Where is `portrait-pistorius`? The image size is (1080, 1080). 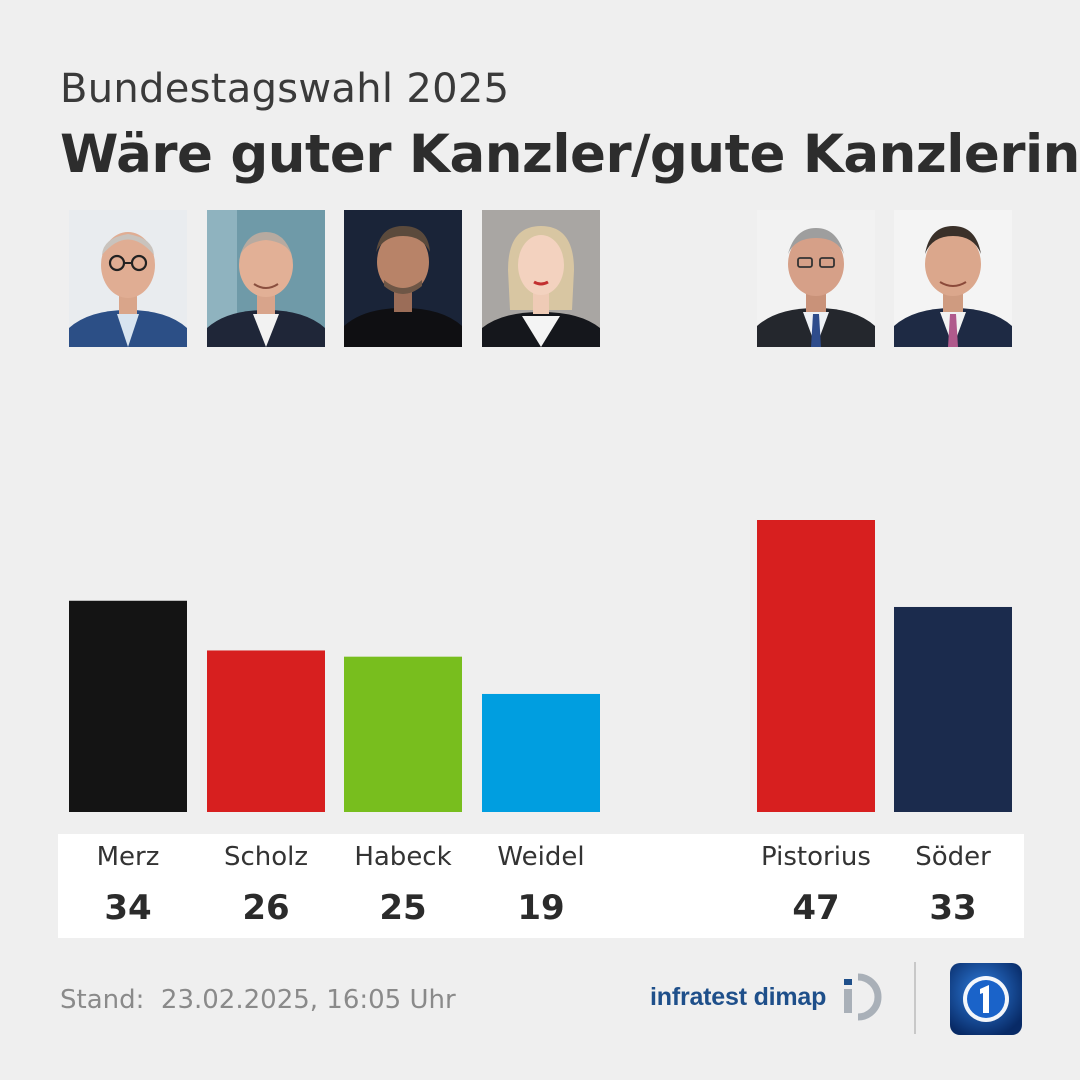 portrait-pistorius is located at coordinates (816, 278).